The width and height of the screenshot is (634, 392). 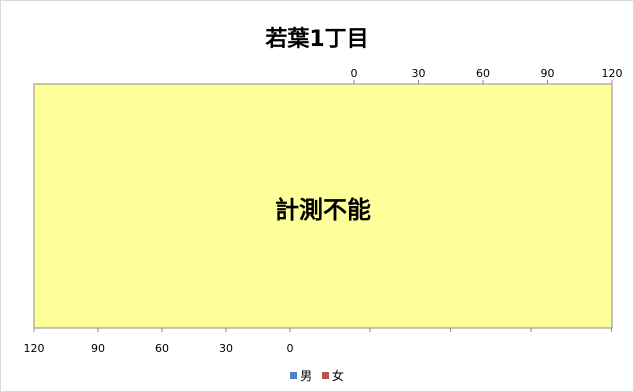 I want to click on bottom-axis: 120 90 60 30 0, so click(x=318, y=341).